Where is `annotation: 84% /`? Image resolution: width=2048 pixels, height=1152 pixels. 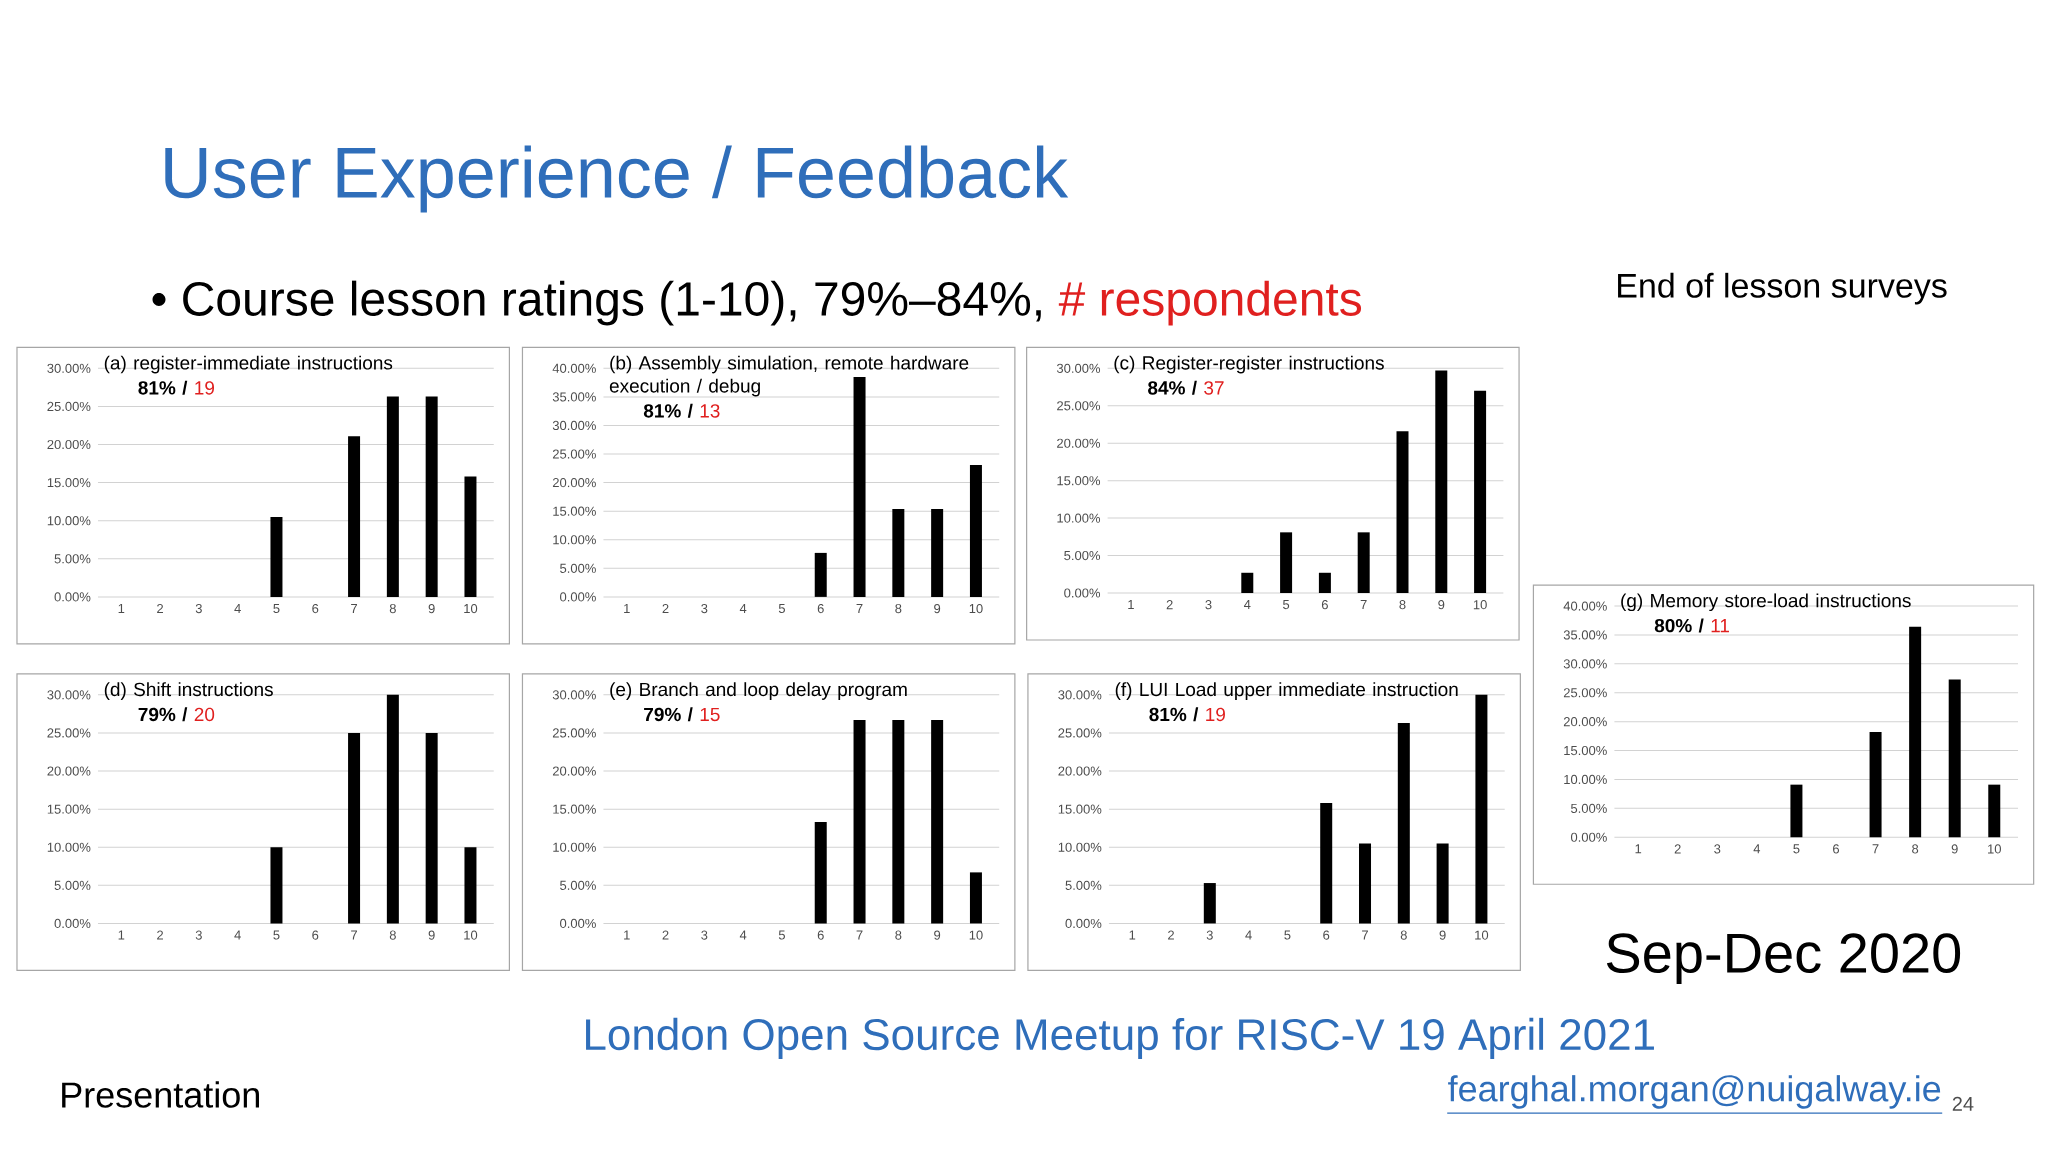 annotation: 84% / is located at coordinates (1172, 387).